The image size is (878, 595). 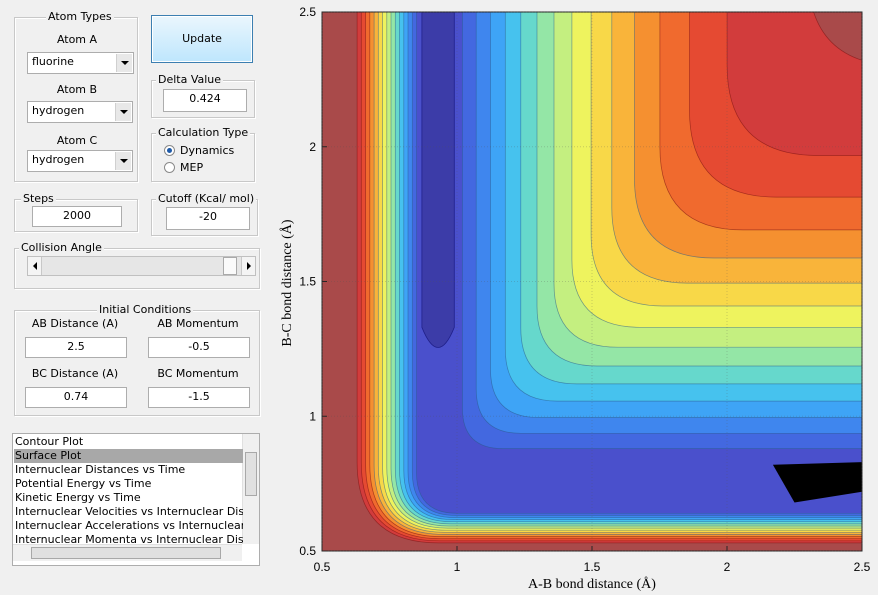 What do you see at coordinates (80, 16) in the screenshot?
I see `group-title: Atom Types` at bounding box center [80, 16].